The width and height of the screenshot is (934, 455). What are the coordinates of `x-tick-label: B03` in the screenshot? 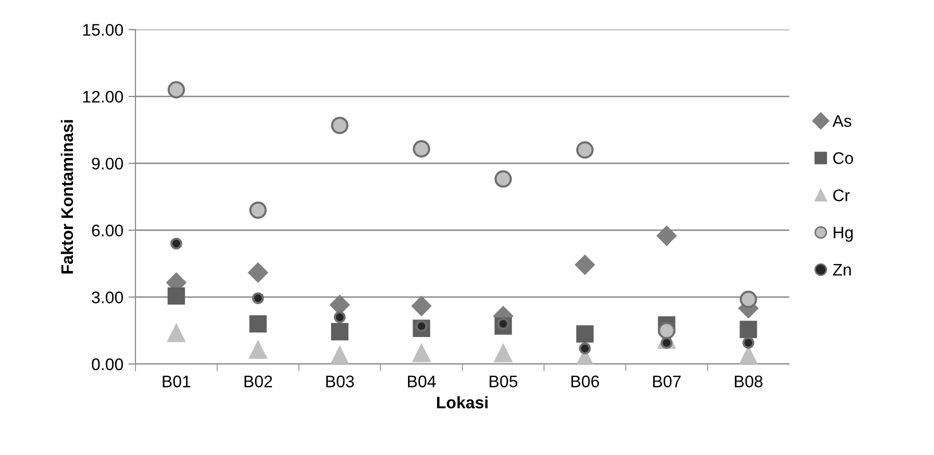 It's located at (340, 382).